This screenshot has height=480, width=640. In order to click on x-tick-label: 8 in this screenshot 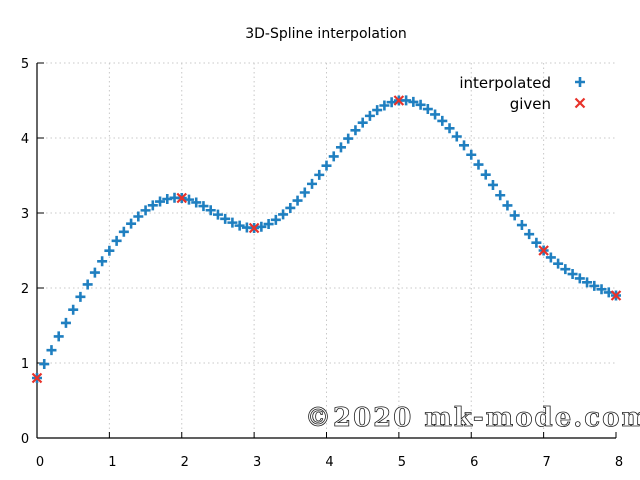, I will do `click(619, 462)`.